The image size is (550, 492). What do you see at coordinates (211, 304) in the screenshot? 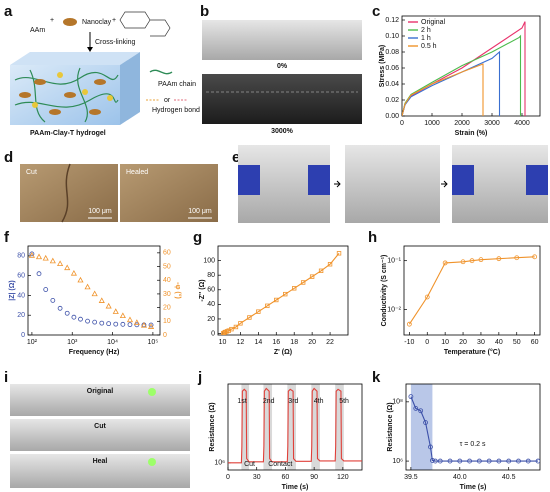
I see `y-tick-label: 40` at bounding box center [211, 304].